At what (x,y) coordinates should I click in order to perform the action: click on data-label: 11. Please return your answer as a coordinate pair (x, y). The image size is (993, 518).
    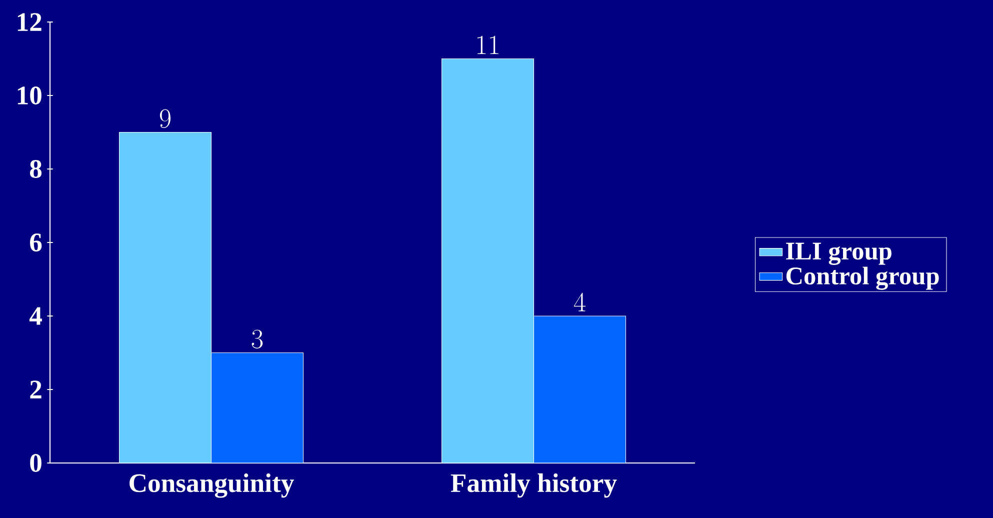
    Looking at the image, I should click on (487, 45).